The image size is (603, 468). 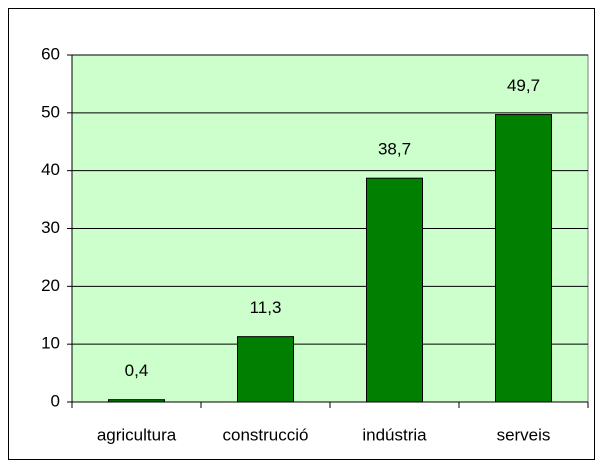 I want to click on y-tick-label: 10, so click(x=50, y=343).